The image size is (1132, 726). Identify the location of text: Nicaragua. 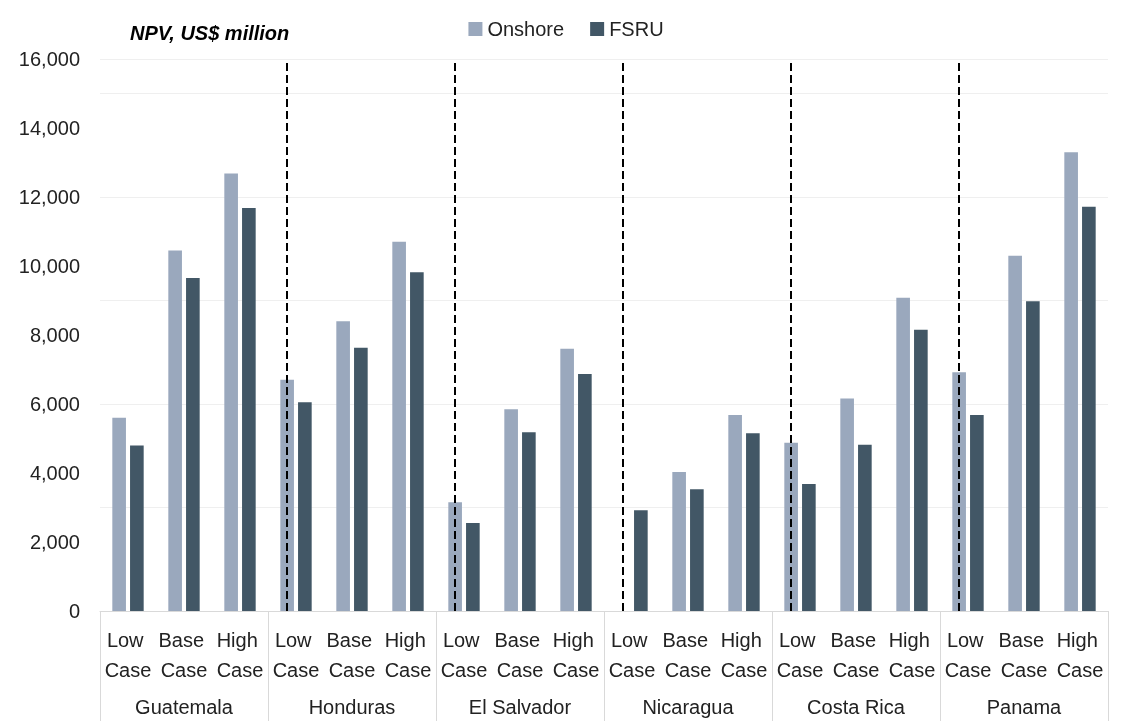
(688, 707).